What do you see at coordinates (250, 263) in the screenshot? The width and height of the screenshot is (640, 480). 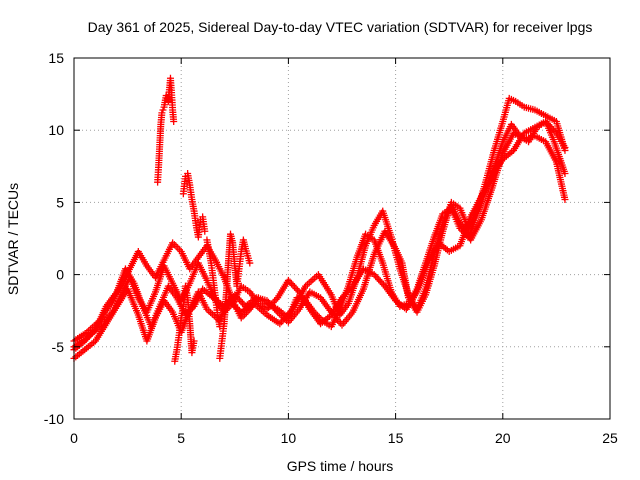 I see `spike-7h-point` at bounding box center [250, 263].